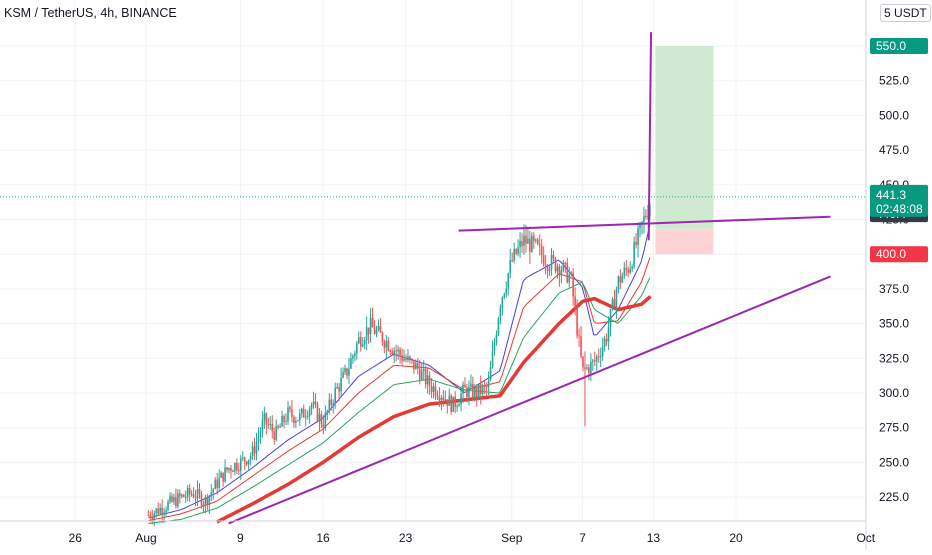 Image resolution: width=932 pixels, height=555 pixels. What do you see at coordinates (76, 538) in the screenshot?
I see `x-tick-label: 26` at bounding box center [76, 538].